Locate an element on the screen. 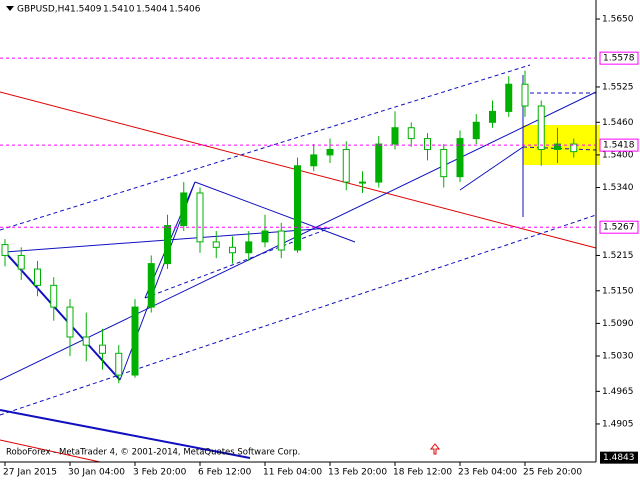 The image size is (640, 480). symbol: GBPUSD,H4 is located at coordinates (43, 10).